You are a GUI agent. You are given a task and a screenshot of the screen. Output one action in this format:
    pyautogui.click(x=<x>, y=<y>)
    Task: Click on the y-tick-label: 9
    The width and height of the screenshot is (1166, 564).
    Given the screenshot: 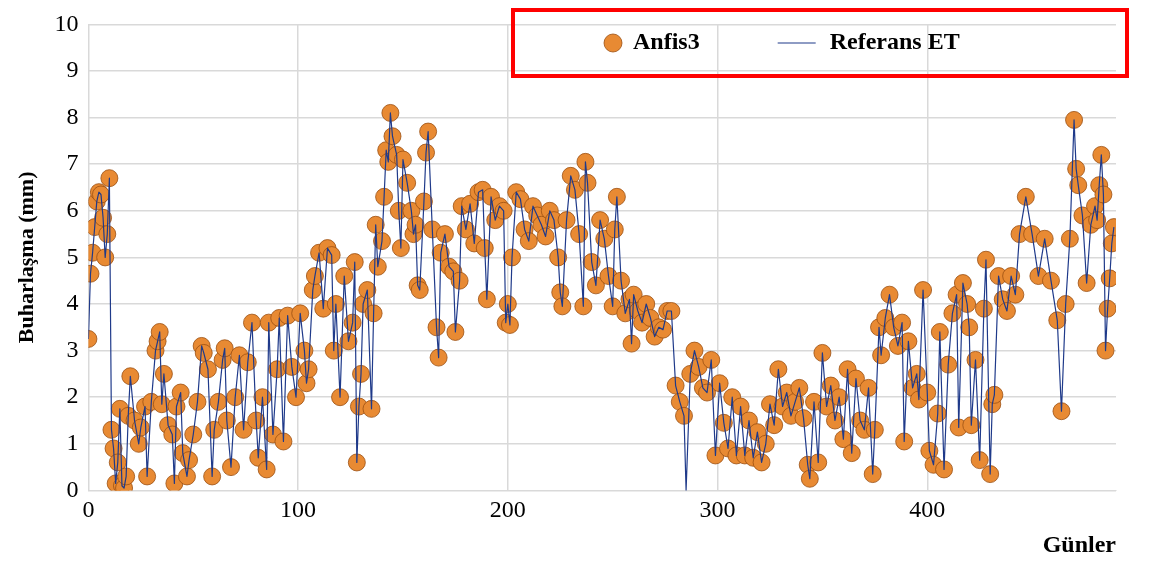 What is the action you would take?
    pyautogui.click(x=72, y=69)
    